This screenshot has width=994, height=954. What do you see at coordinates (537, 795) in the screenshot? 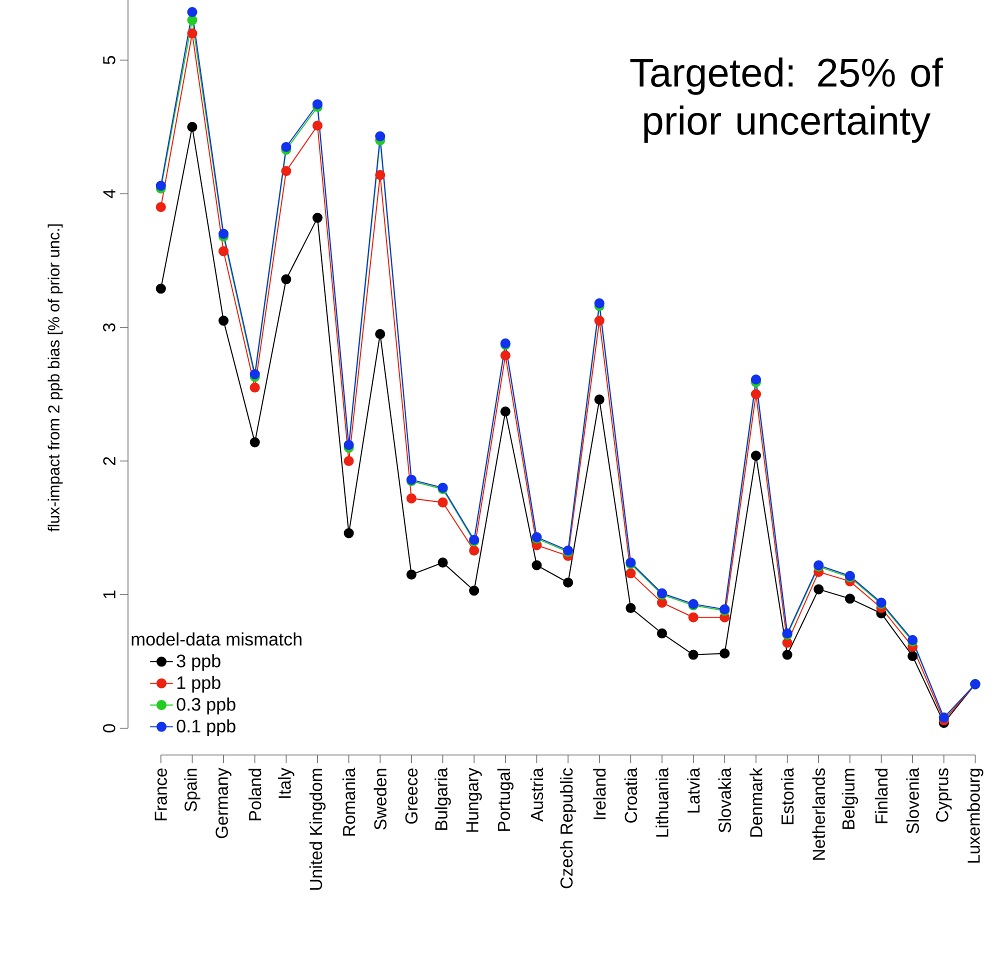
I see `x-tick-label: Austria` at bounding box center [537, 795].